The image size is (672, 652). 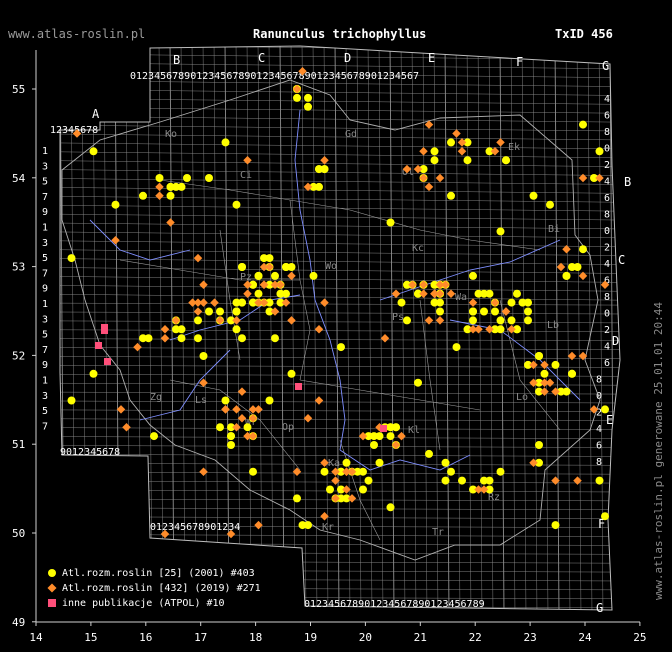 I want to click on site-name: www.atlas-roslin.pl, so click(x=77, y=34).